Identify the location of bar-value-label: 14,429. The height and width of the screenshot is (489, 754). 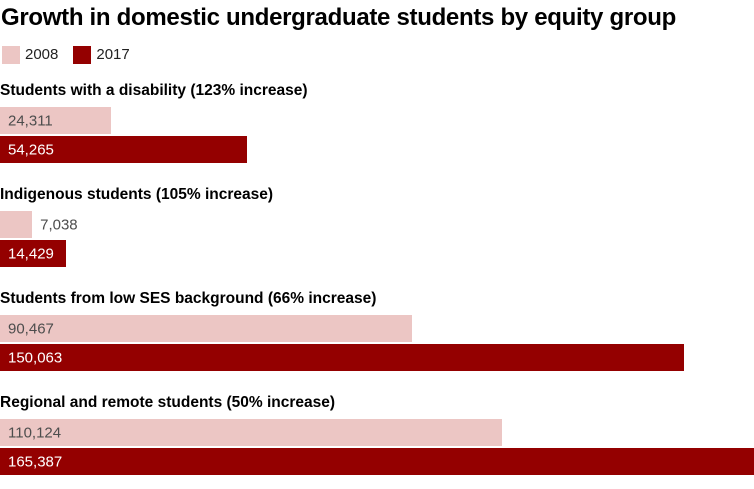
(31, 253).